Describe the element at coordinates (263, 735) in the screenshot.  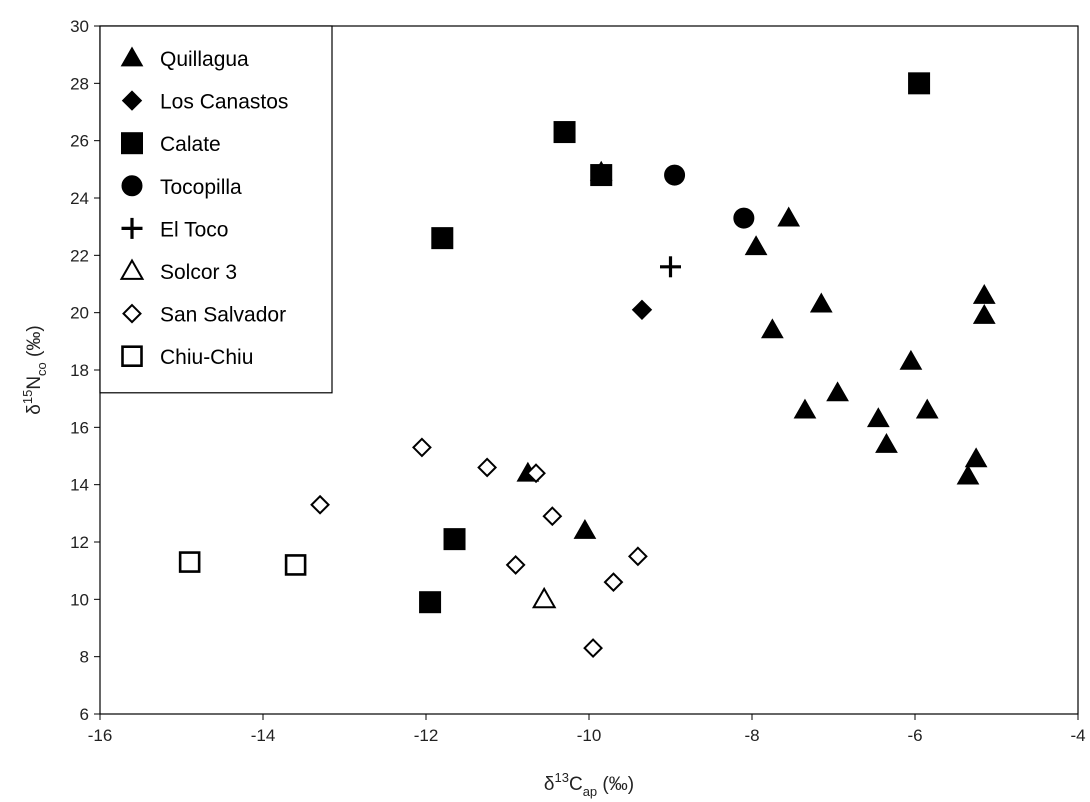
I see `x-tick-label: -14` at that location.